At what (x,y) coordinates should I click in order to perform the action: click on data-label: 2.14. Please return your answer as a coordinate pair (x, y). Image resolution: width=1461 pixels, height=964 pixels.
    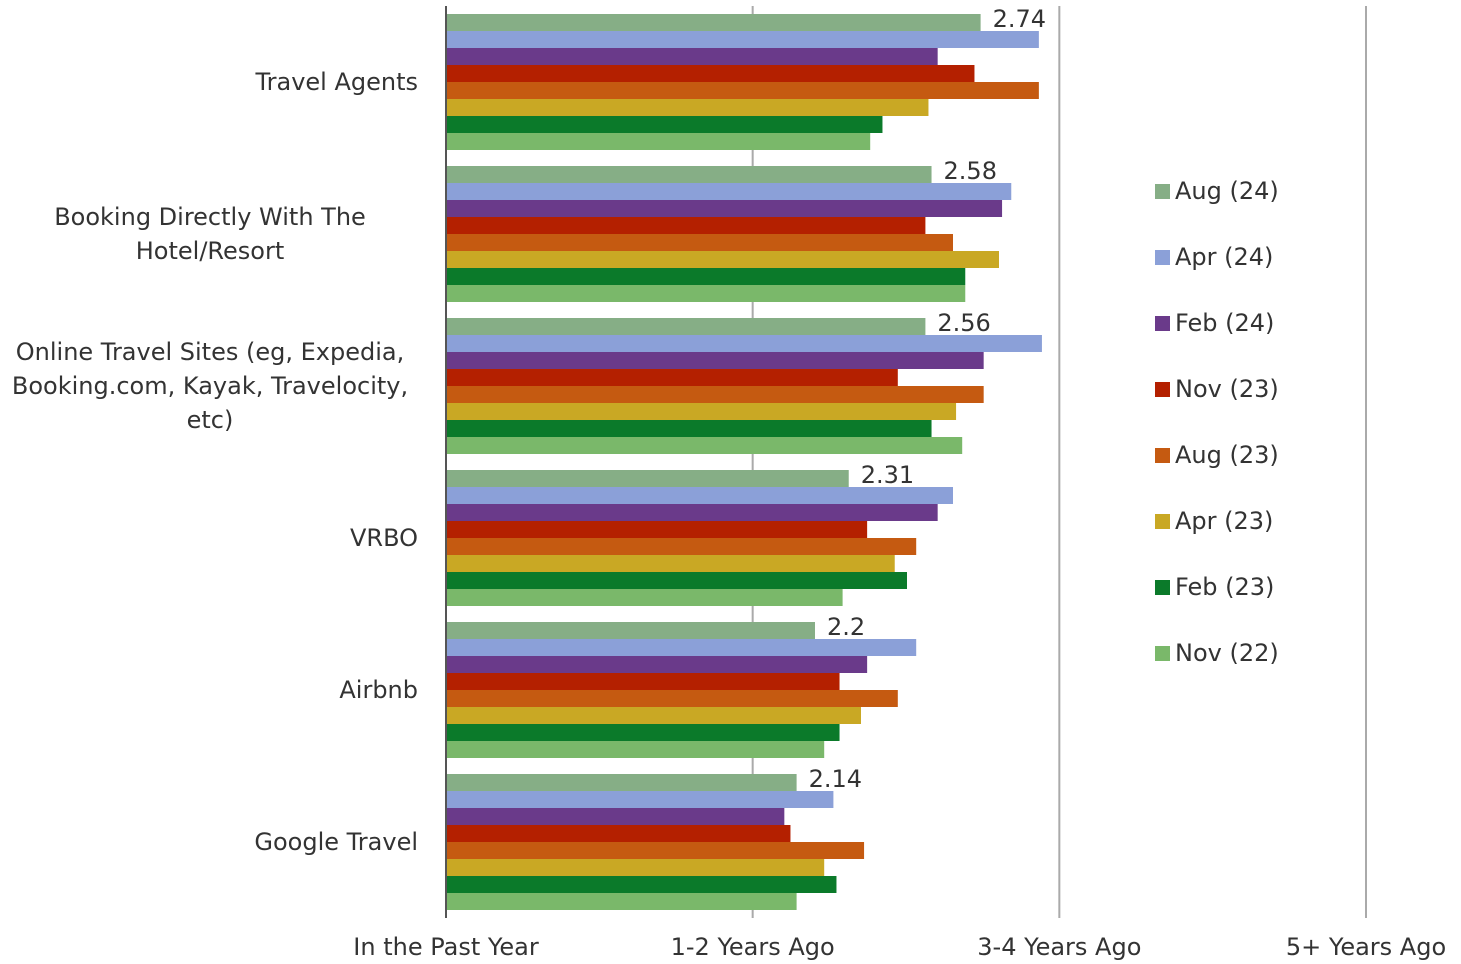
    Looking at the image, I should click on (835, 779).